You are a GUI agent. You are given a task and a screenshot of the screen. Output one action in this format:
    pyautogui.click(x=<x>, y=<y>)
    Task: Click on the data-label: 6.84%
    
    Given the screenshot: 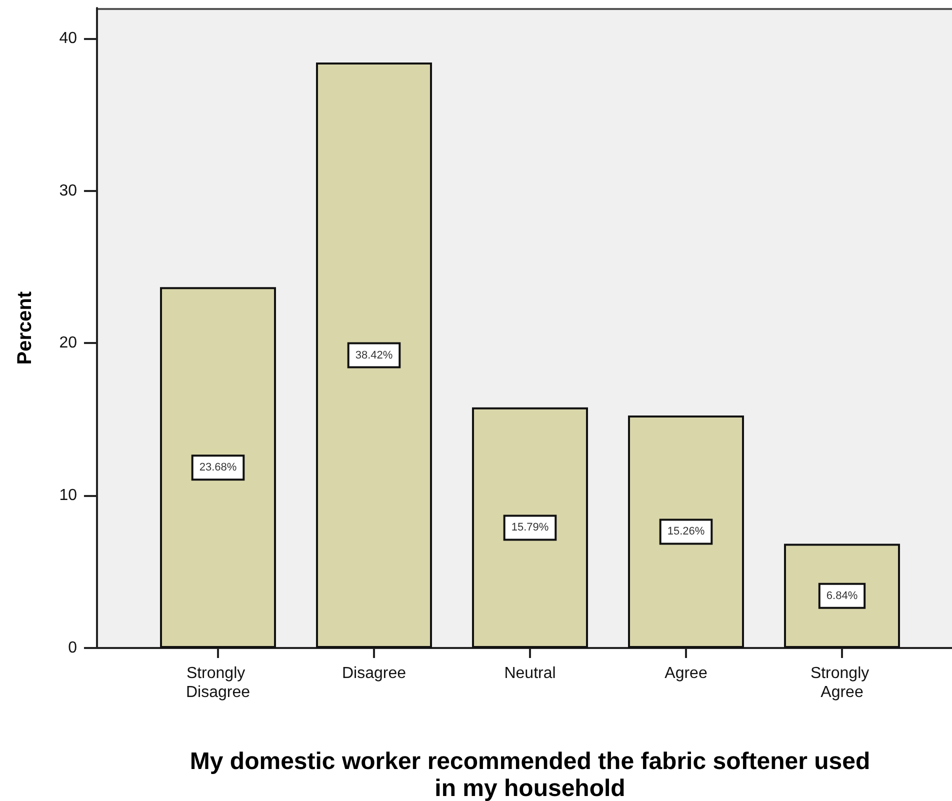 What is the action you would take?
    pyautogui.click(x=842, y=596)
    